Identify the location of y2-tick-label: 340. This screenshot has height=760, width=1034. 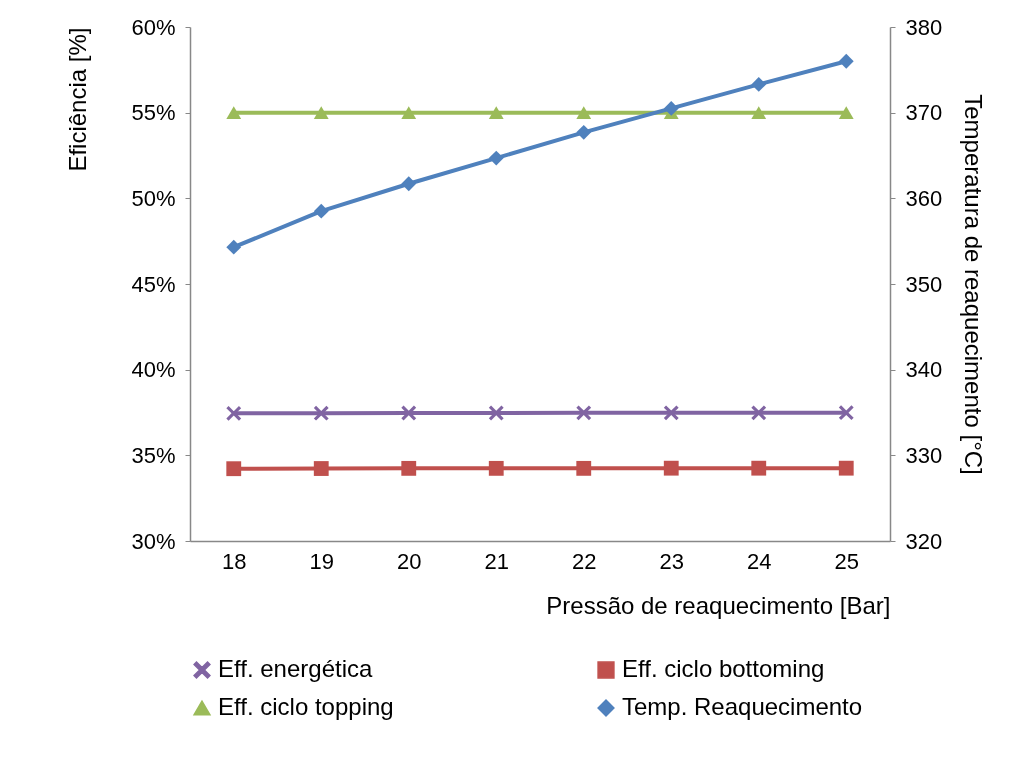
(924, 370).